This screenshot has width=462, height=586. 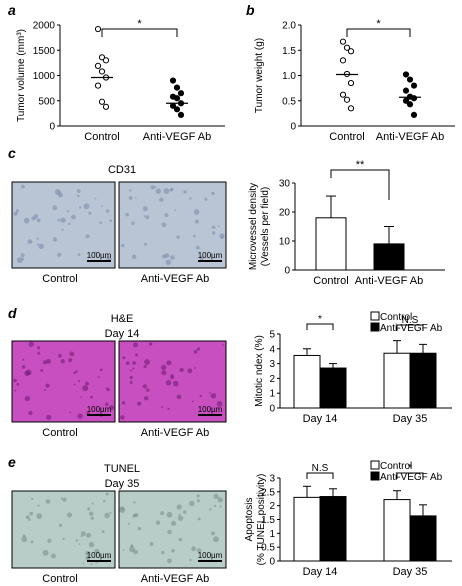 What do you see at coordinates (320, 419) in the screenshot?
I see `chart-d-x-tick-label: Day 14` at bounding box center [320, 419].